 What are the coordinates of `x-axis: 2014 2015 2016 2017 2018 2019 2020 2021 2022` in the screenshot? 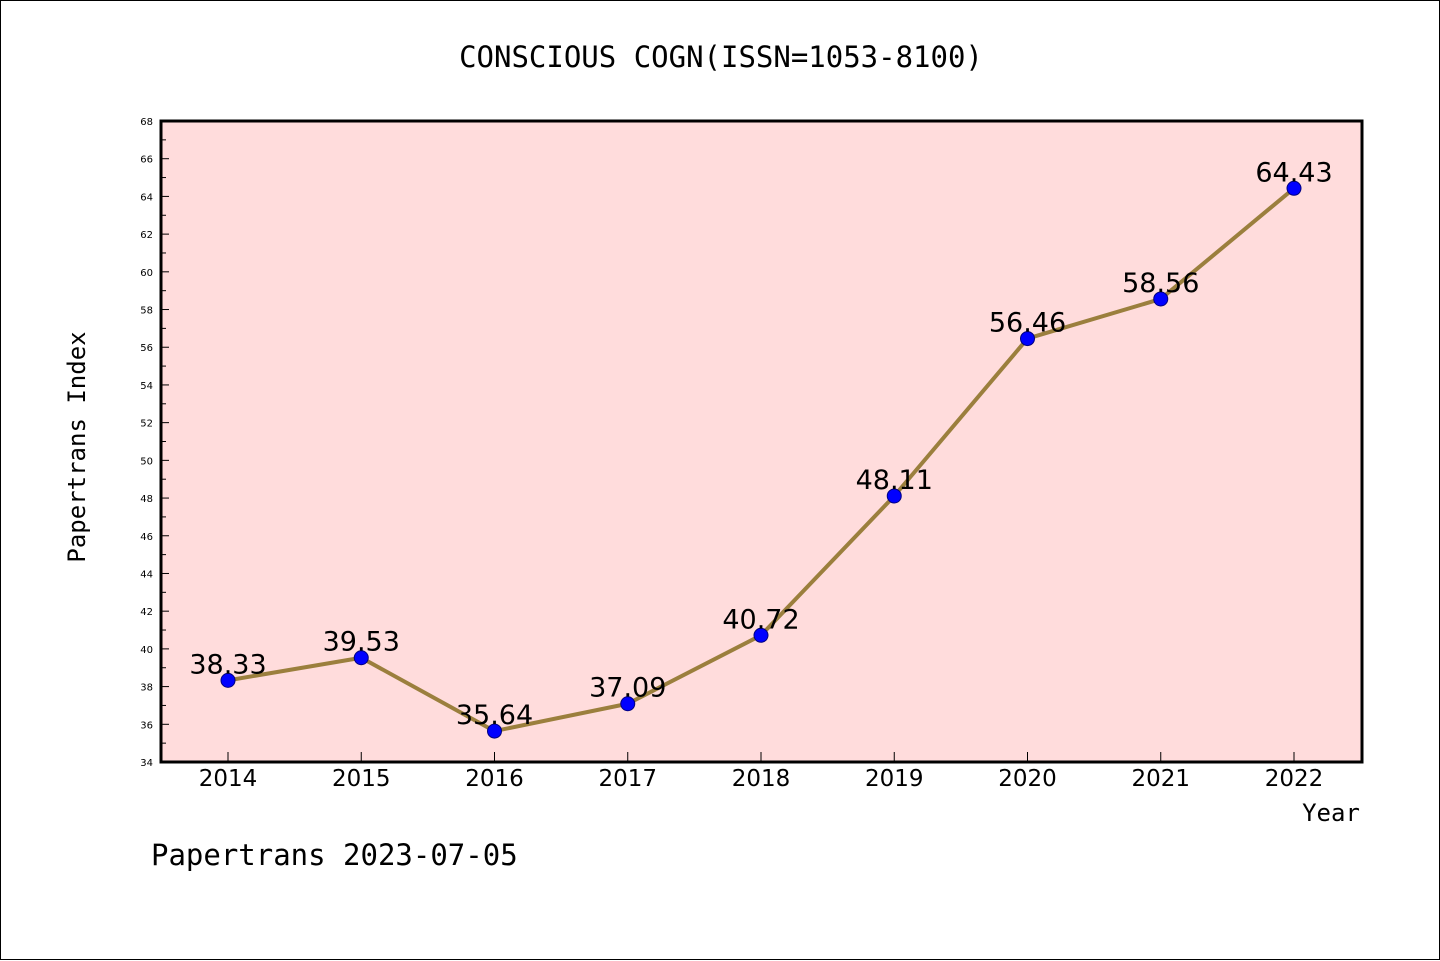 It's located at (761, 772).